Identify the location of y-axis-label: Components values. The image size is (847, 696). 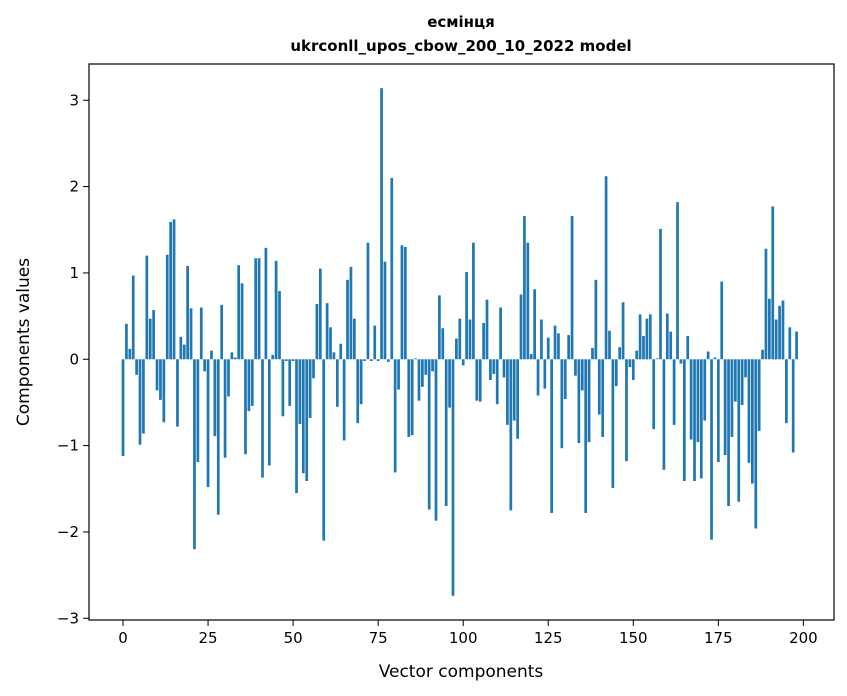
(24, 342).